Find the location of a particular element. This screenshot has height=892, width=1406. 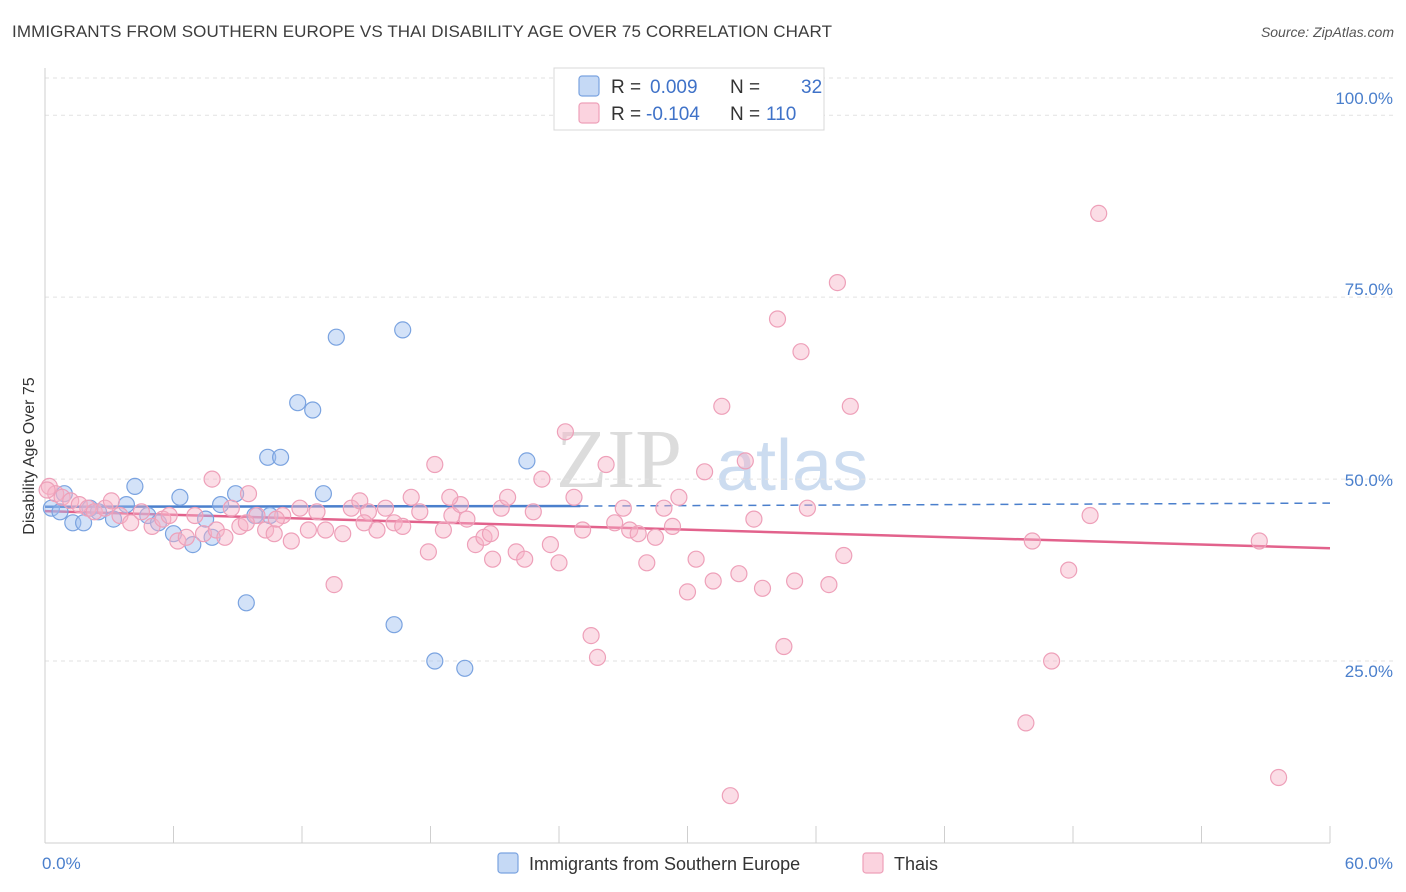

trend-line-thais is located at coordinates (687, 529).